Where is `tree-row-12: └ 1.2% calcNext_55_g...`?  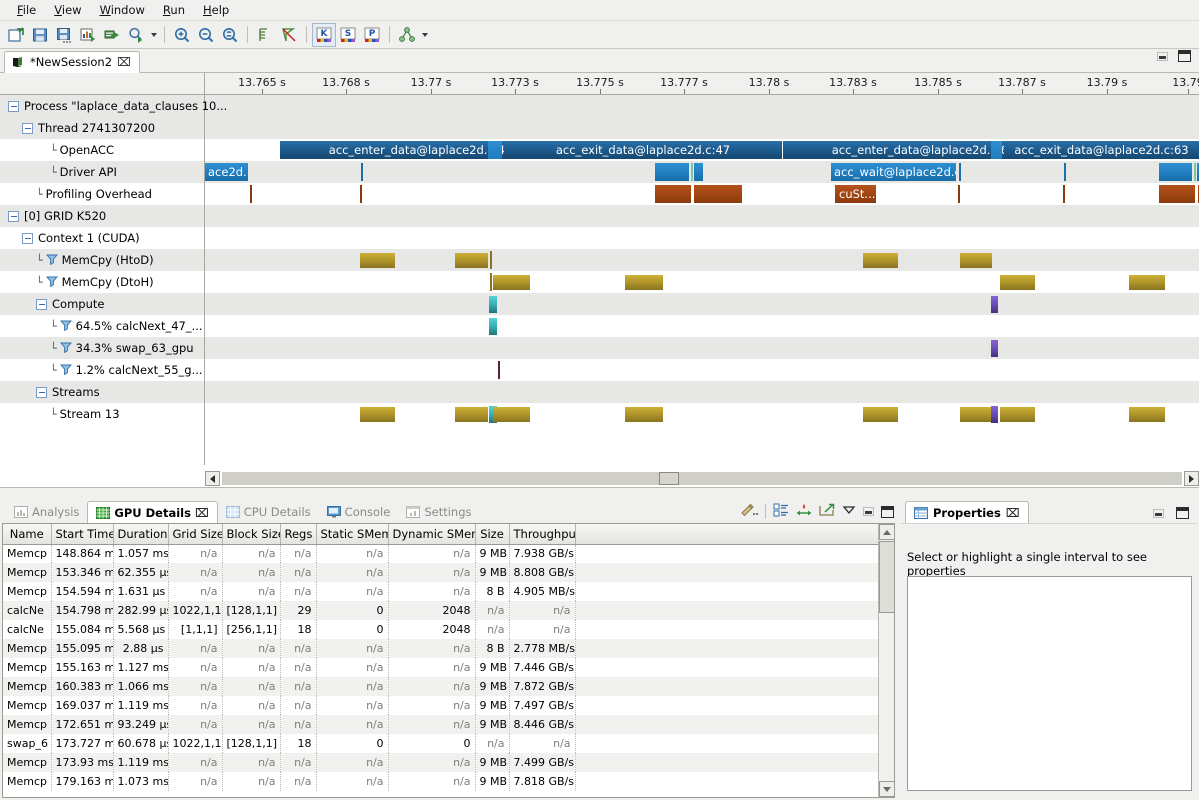 tree-row-12: └ 1.2% calcNext_55_g... is located at coordinates (102, 370).